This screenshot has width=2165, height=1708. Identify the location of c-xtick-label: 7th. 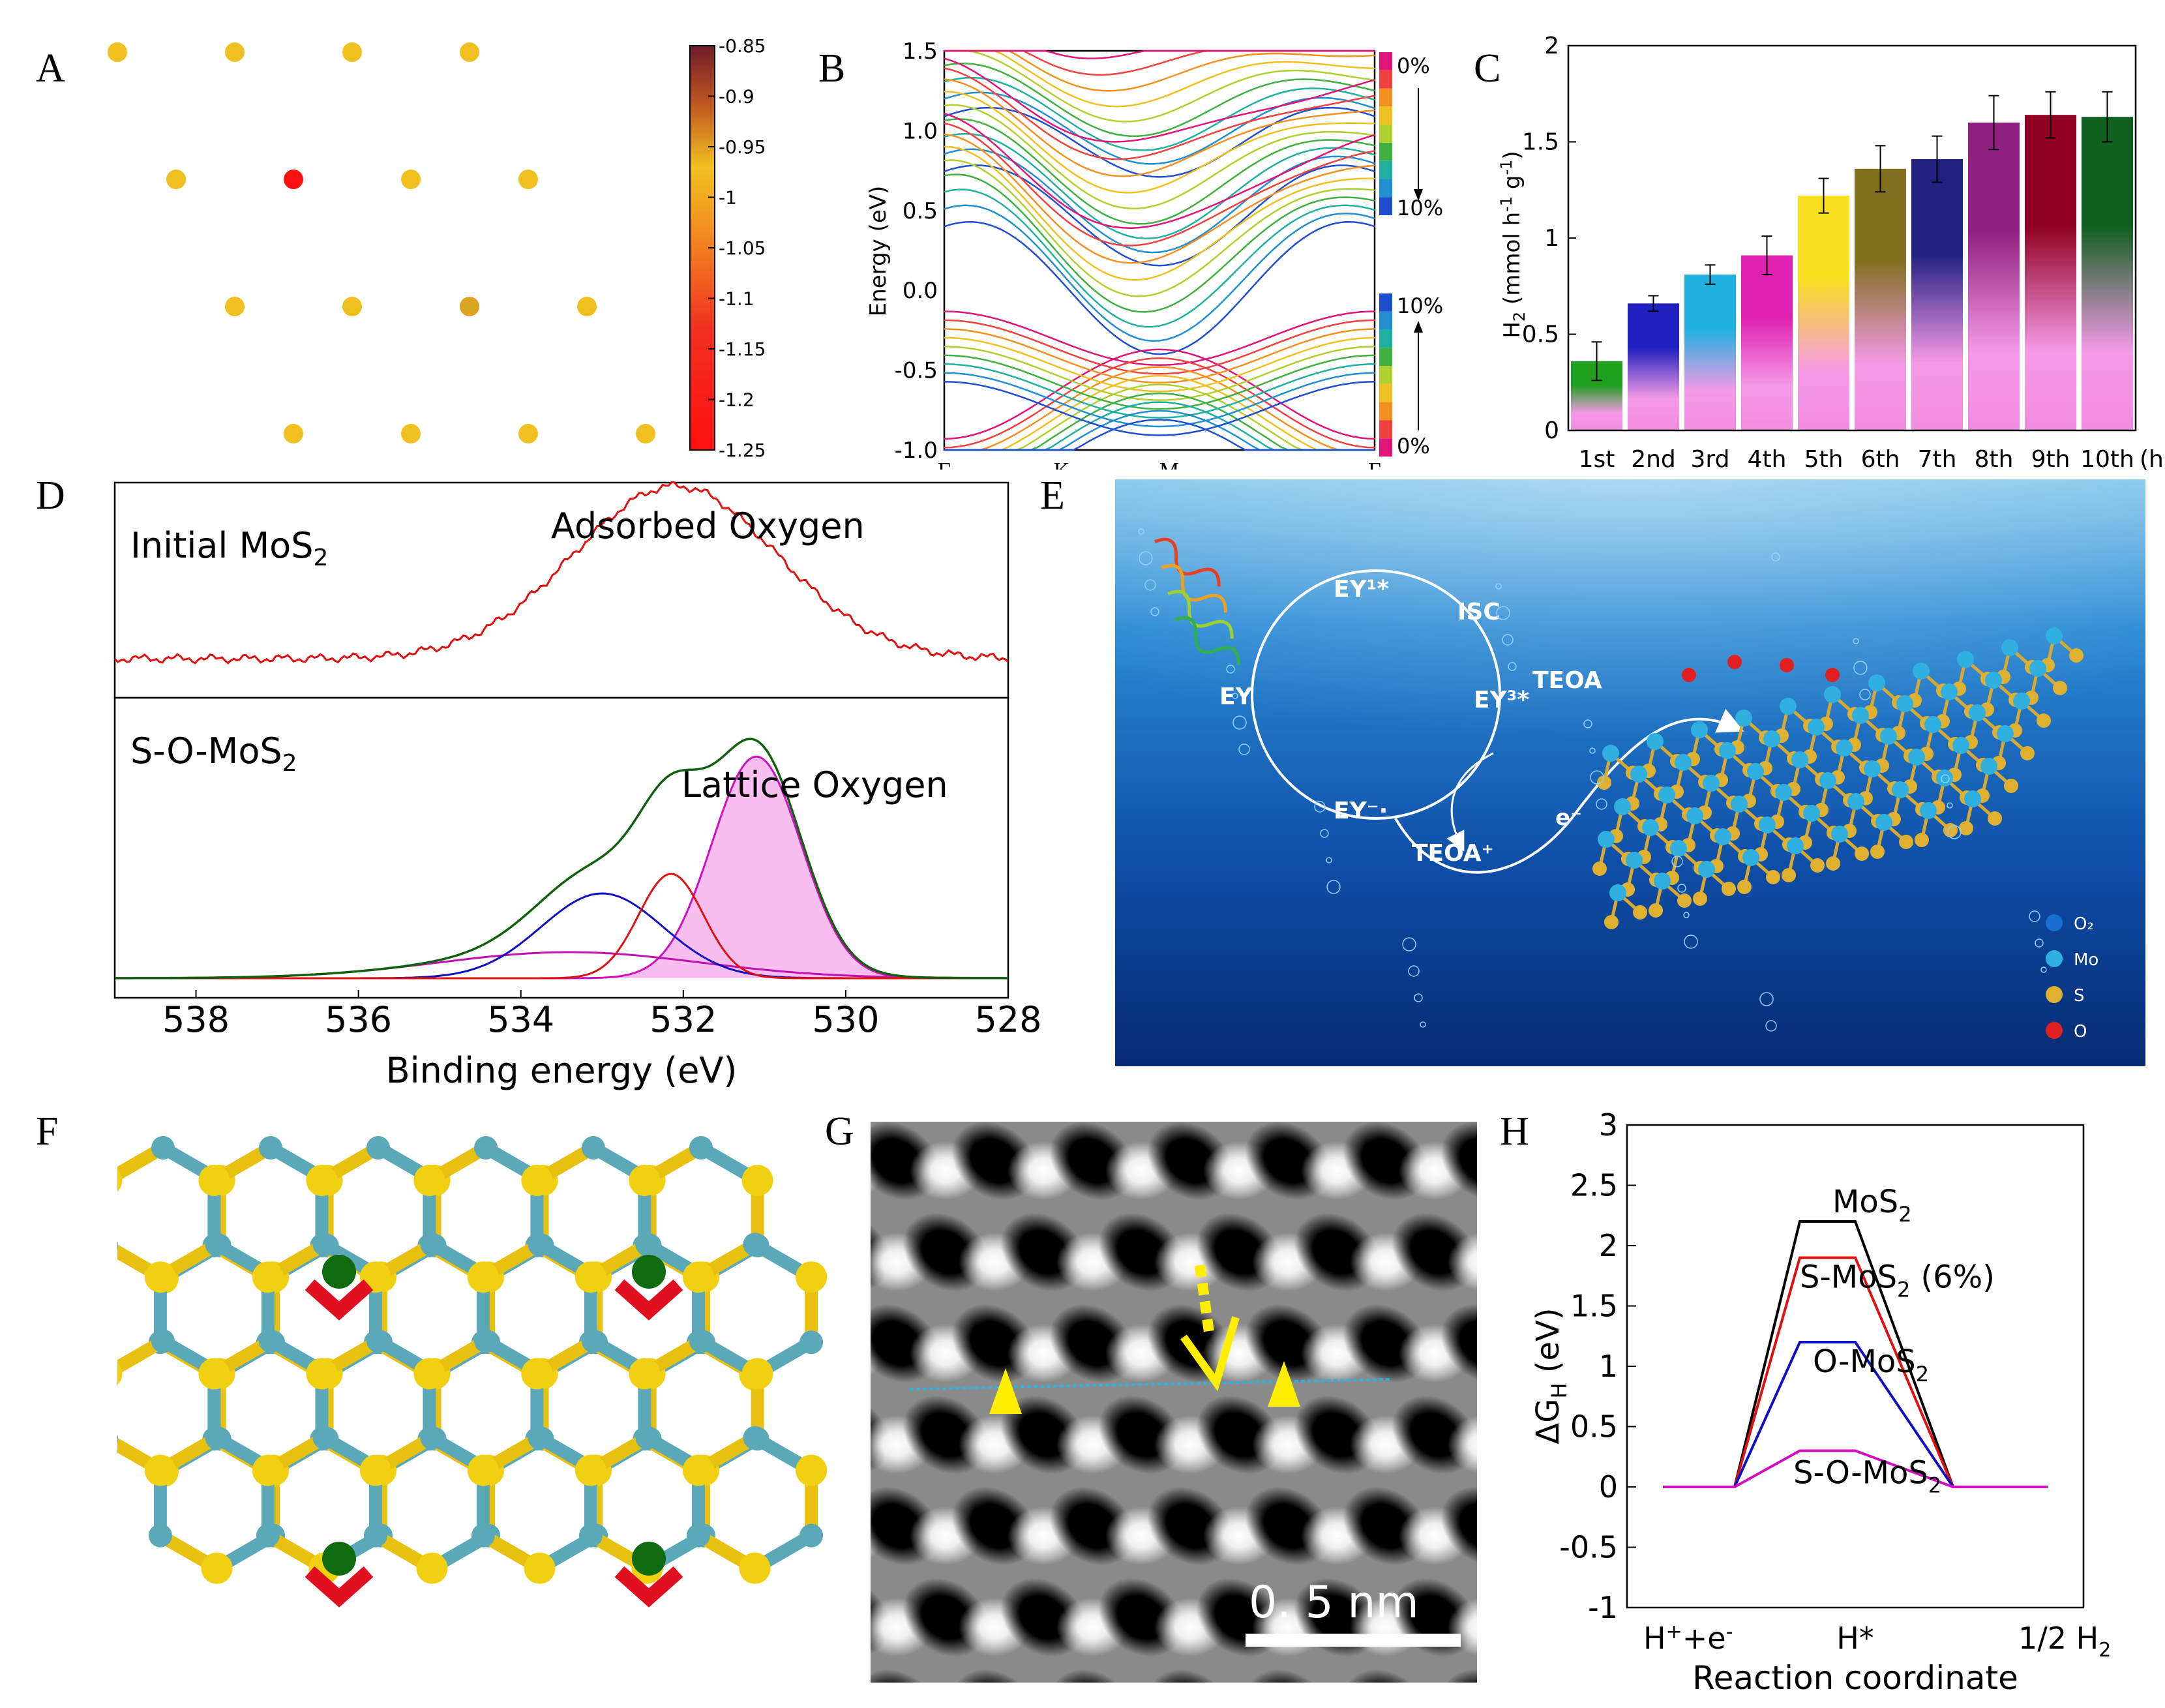
(1937, 460).